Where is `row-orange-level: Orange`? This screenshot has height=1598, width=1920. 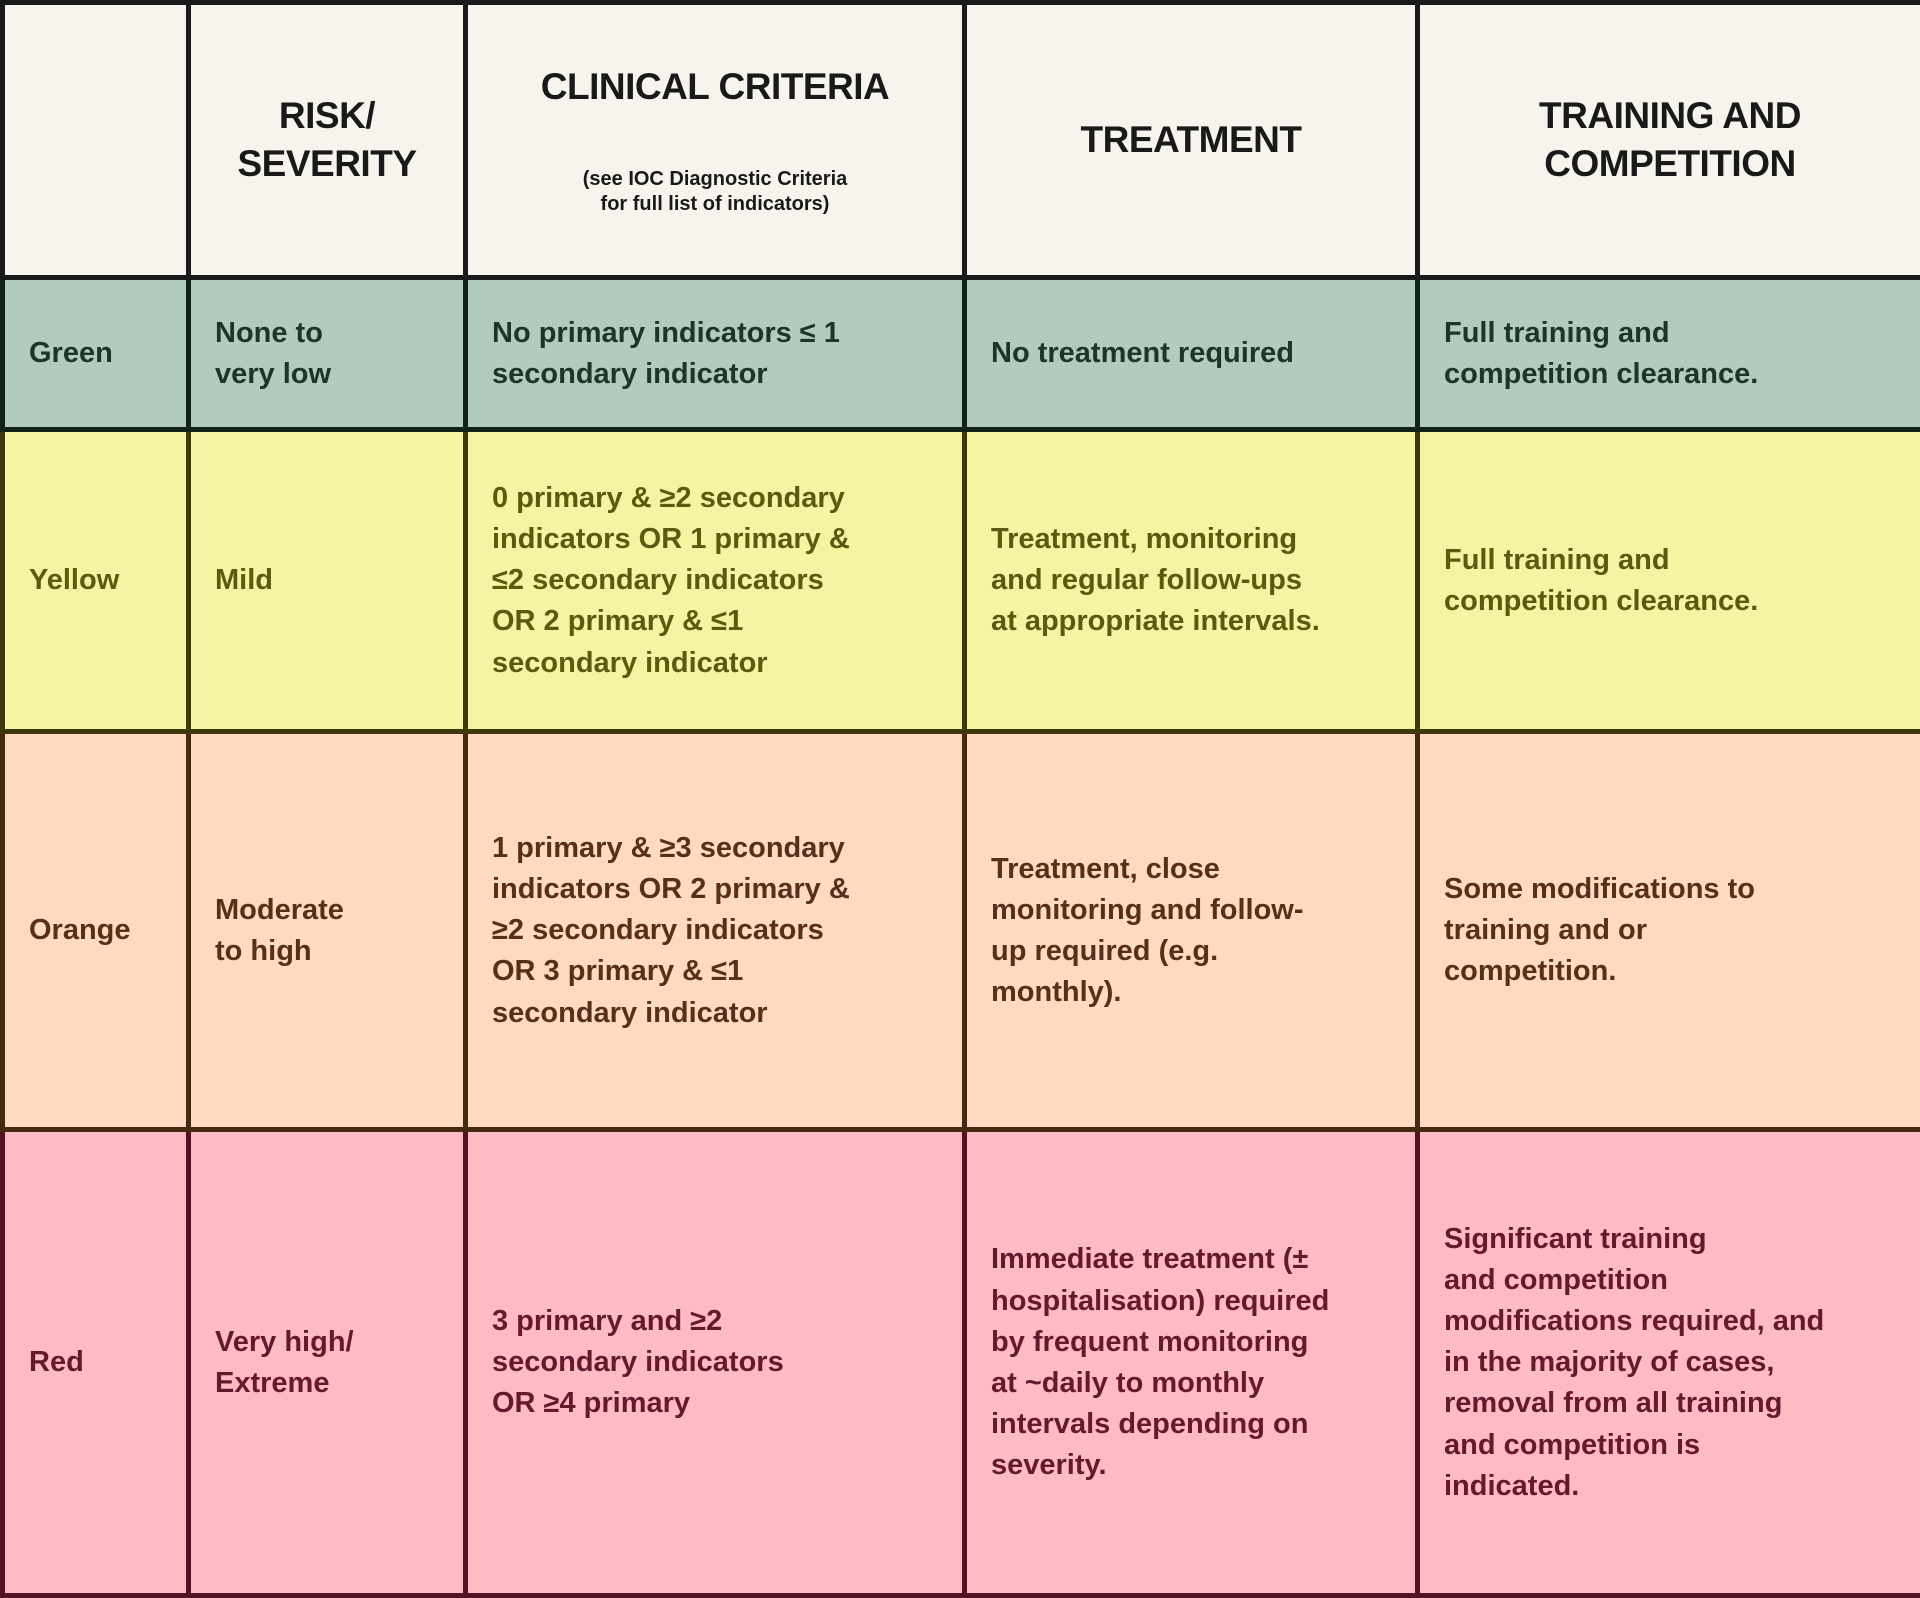
row-orange-level: Orange is located at coordinates (96, 931).